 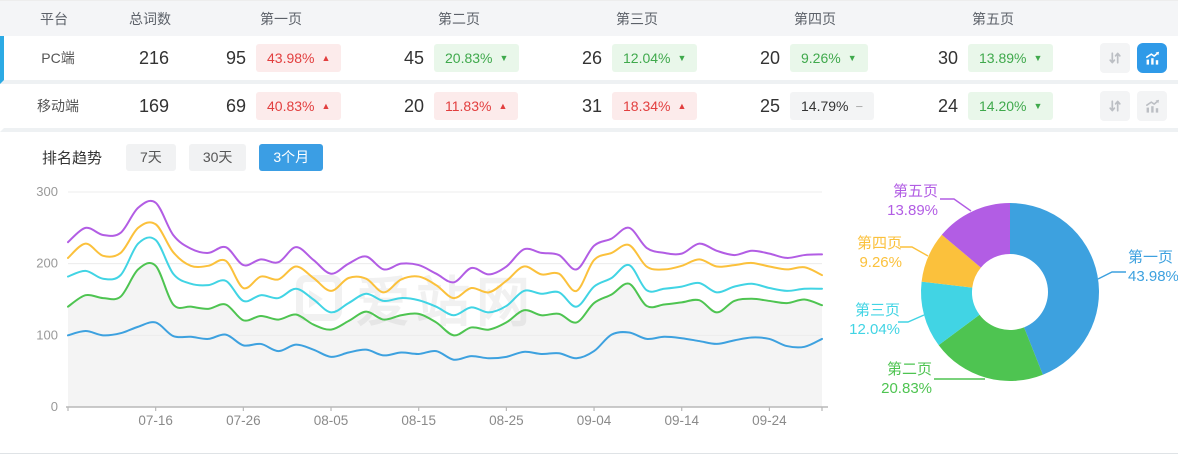 I want to click on page1-count: 95, so click(x=235, y=57).